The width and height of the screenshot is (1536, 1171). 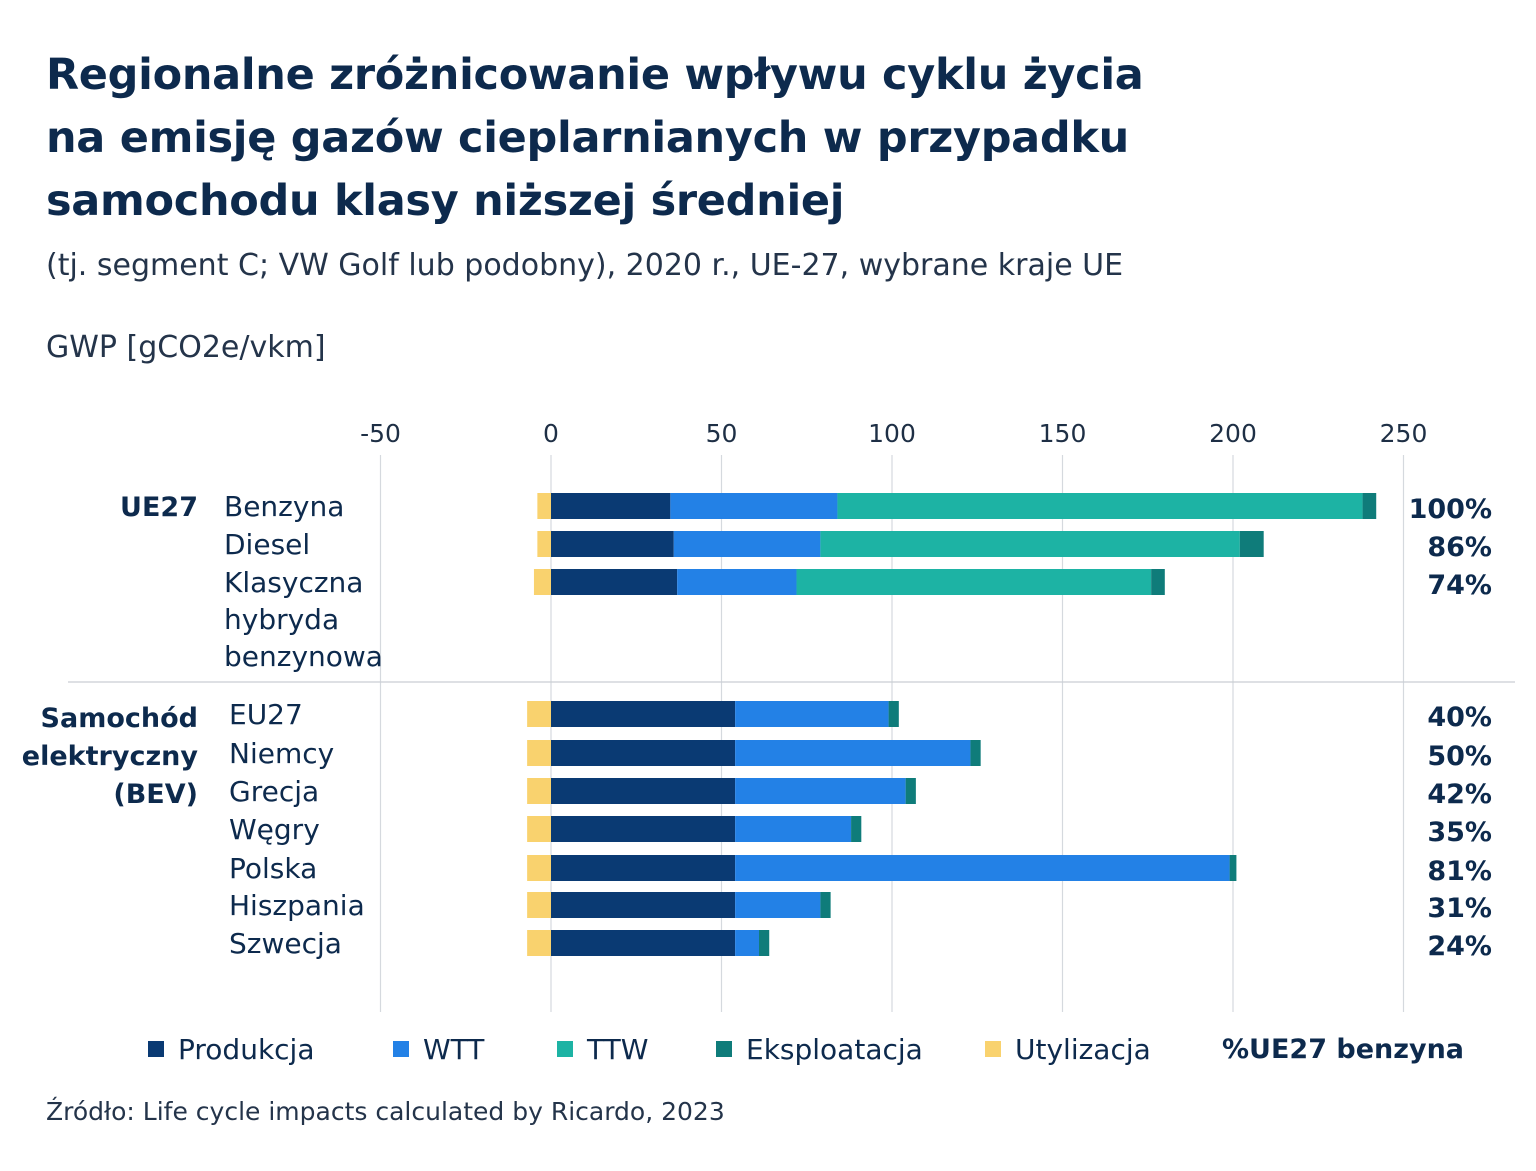 I want to click on group-label: elektryczny, so click(x=110, y=756).